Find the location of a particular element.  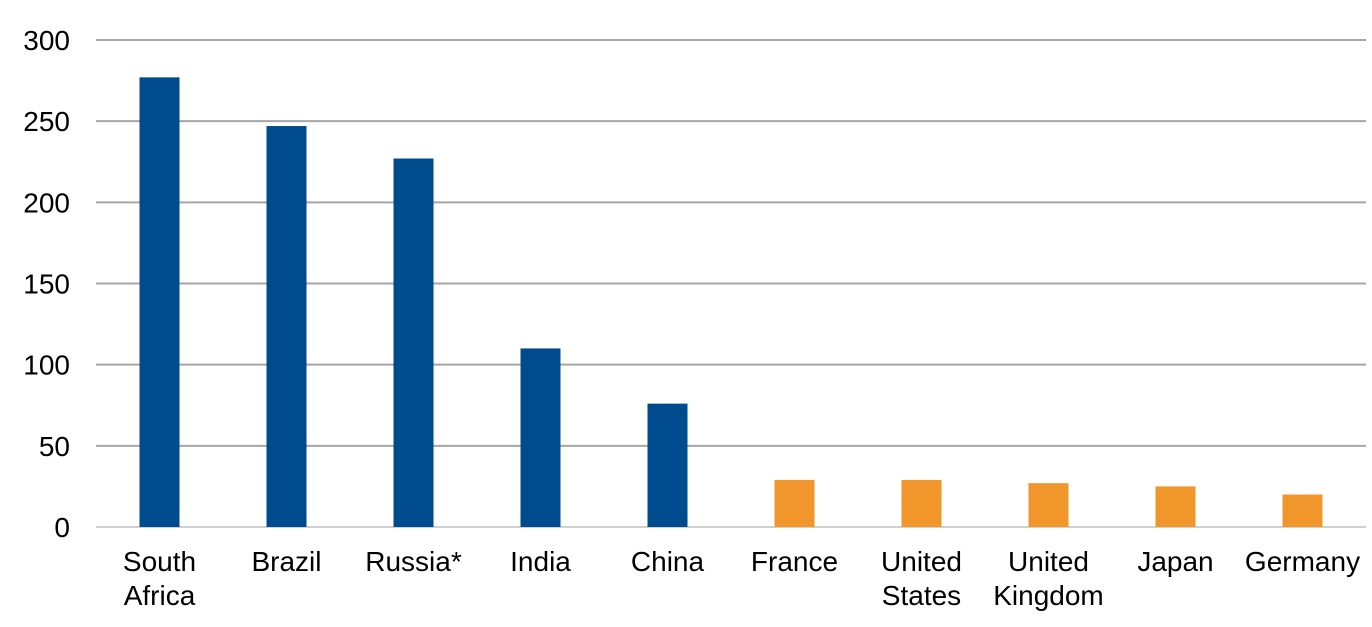

y-tick-label: 150 is located at coordinates (46, 284).